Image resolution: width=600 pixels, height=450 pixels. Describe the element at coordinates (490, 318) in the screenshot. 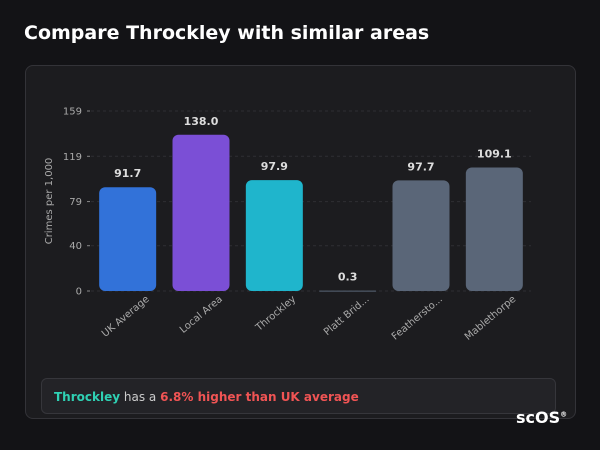

I see `x-tick-label: Mablethorpe` at that location.